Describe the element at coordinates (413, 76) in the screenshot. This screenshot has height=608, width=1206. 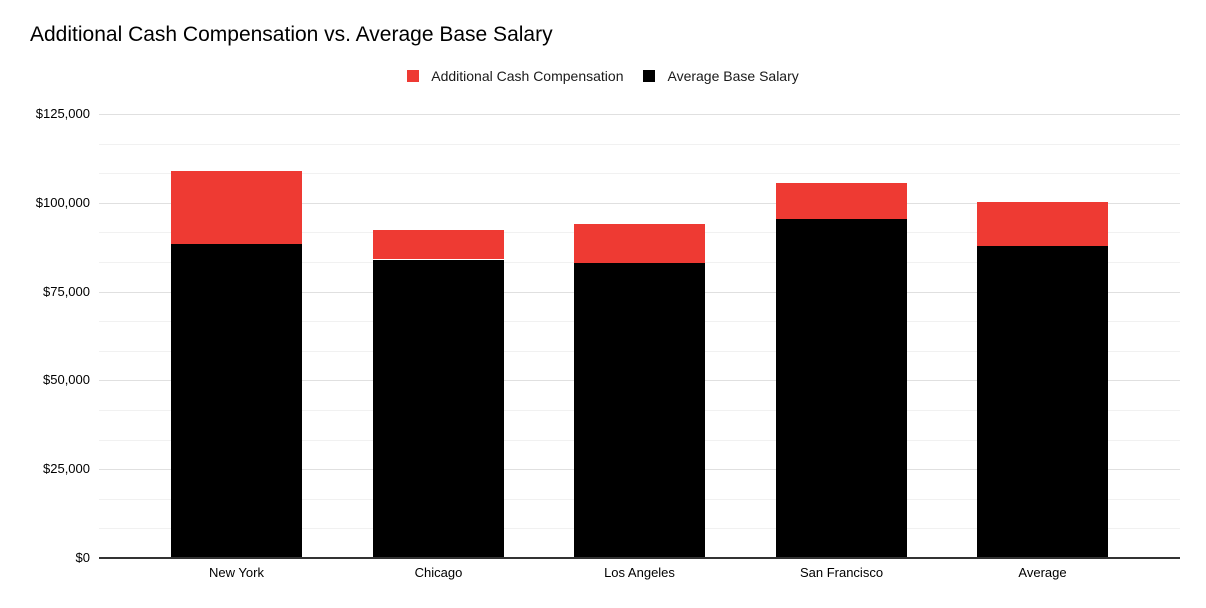
I see `legend-swatch-red-icon` at that location.